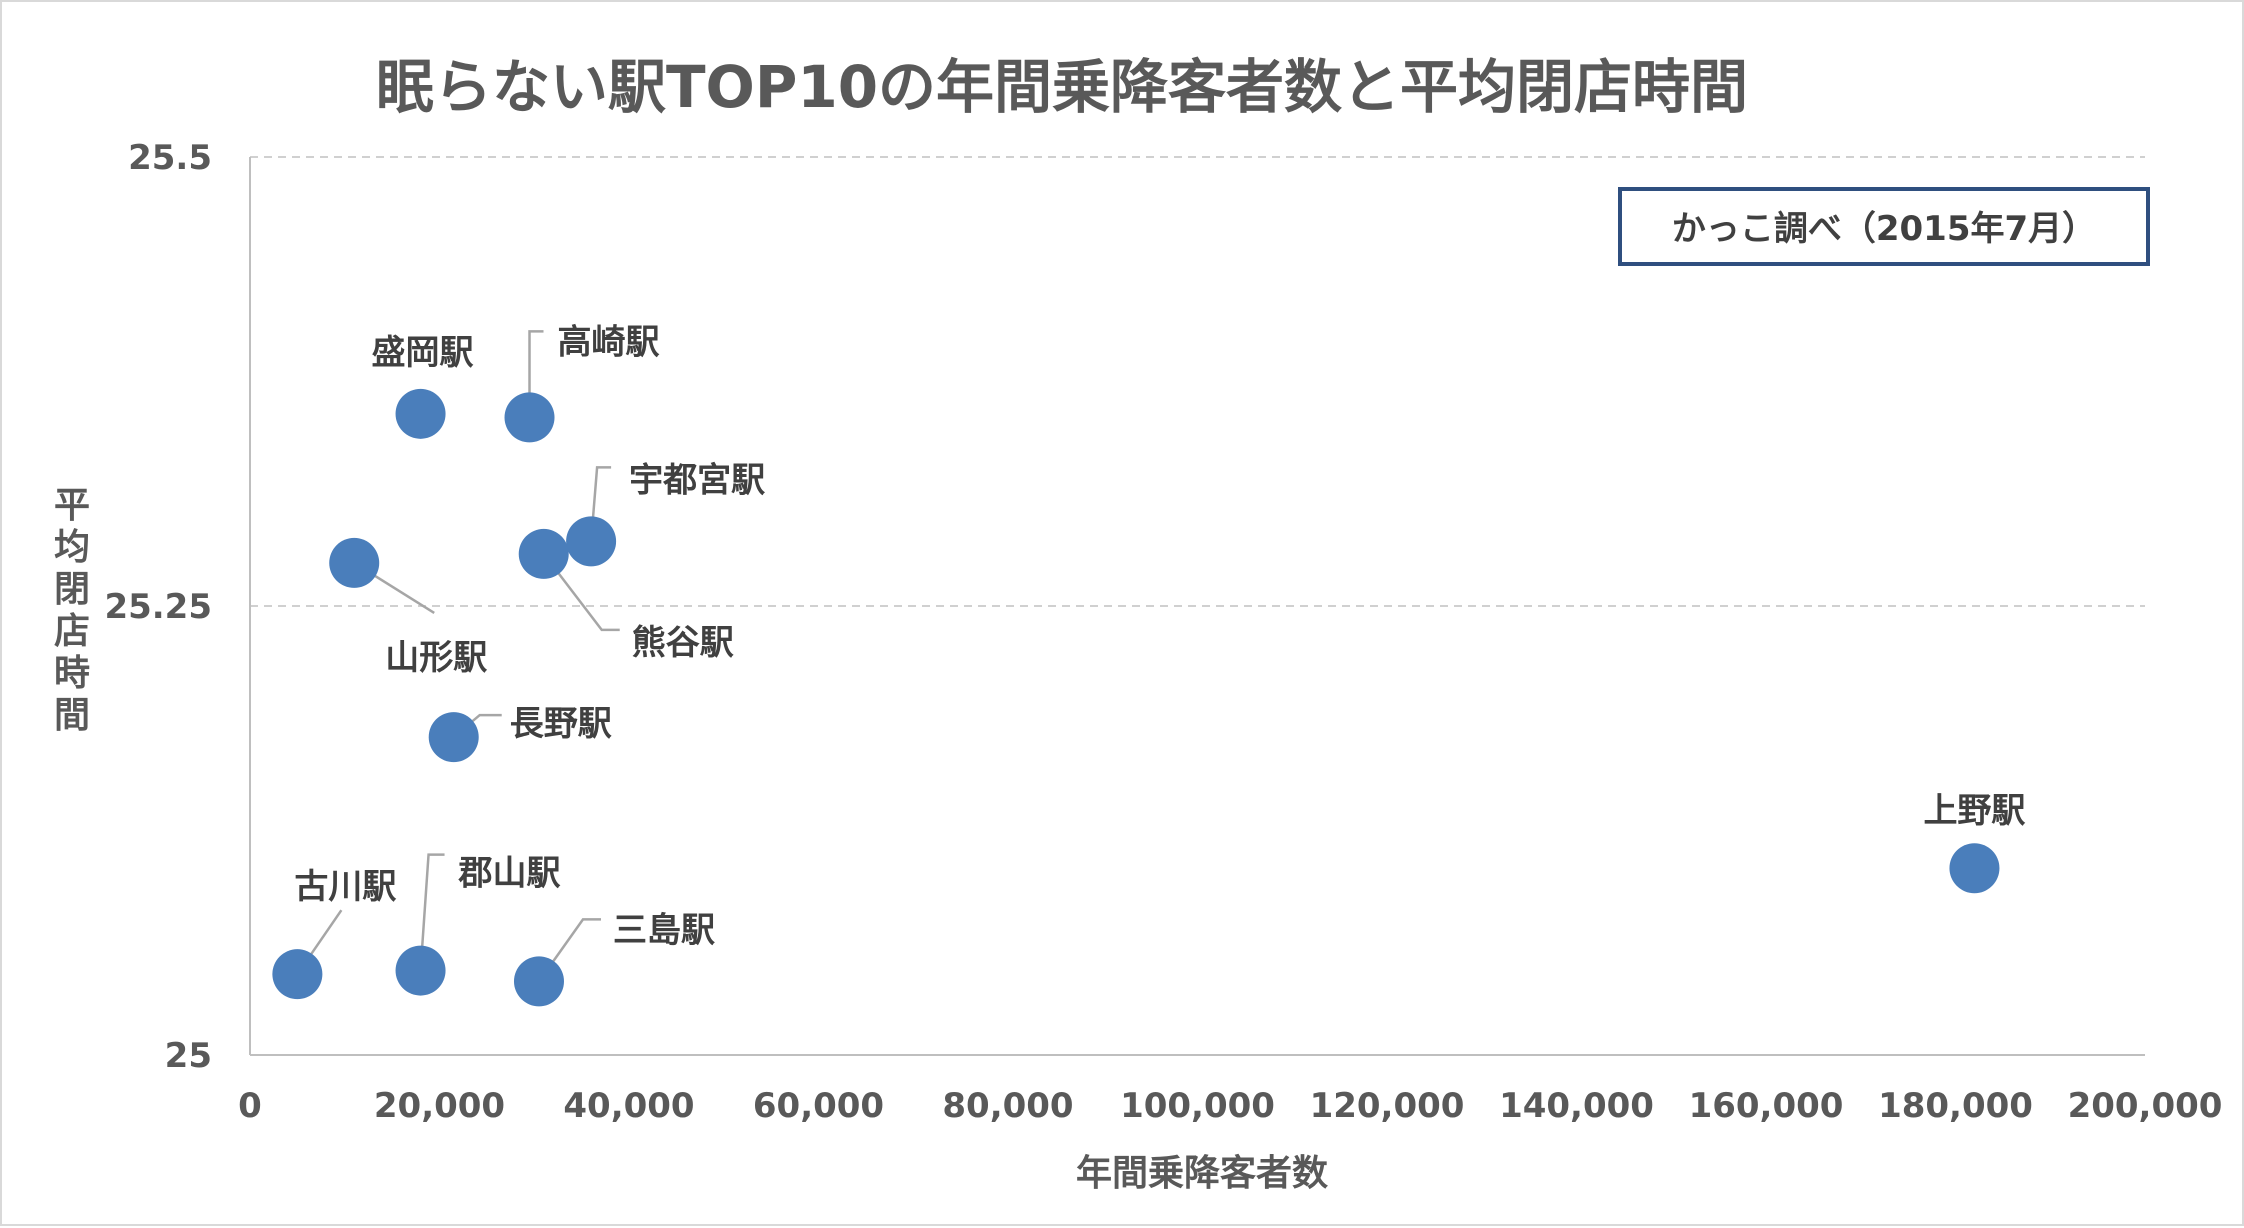 This screenshot has height=1228, width=2244. Describe the element at coordinates (423, 353) in the screenshot. I see `point-label: 盛岡駅` at that location.